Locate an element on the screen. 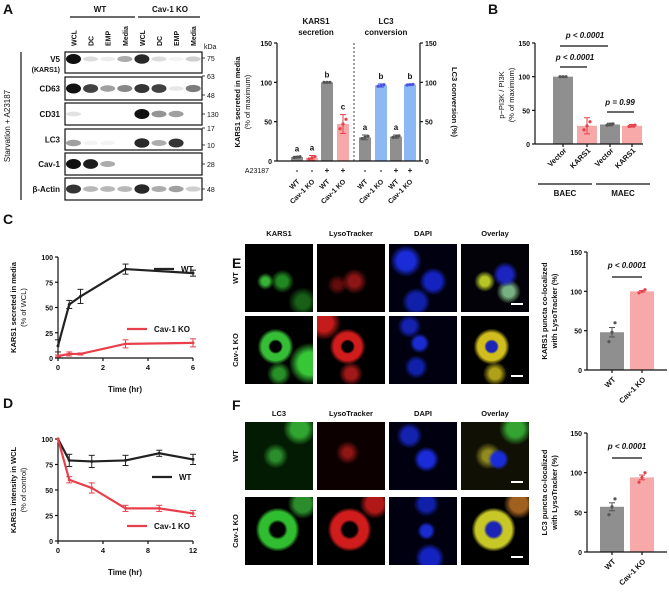 The image size is (669, 595). y-tick-label: 75 is located at coordinates (49, 466).